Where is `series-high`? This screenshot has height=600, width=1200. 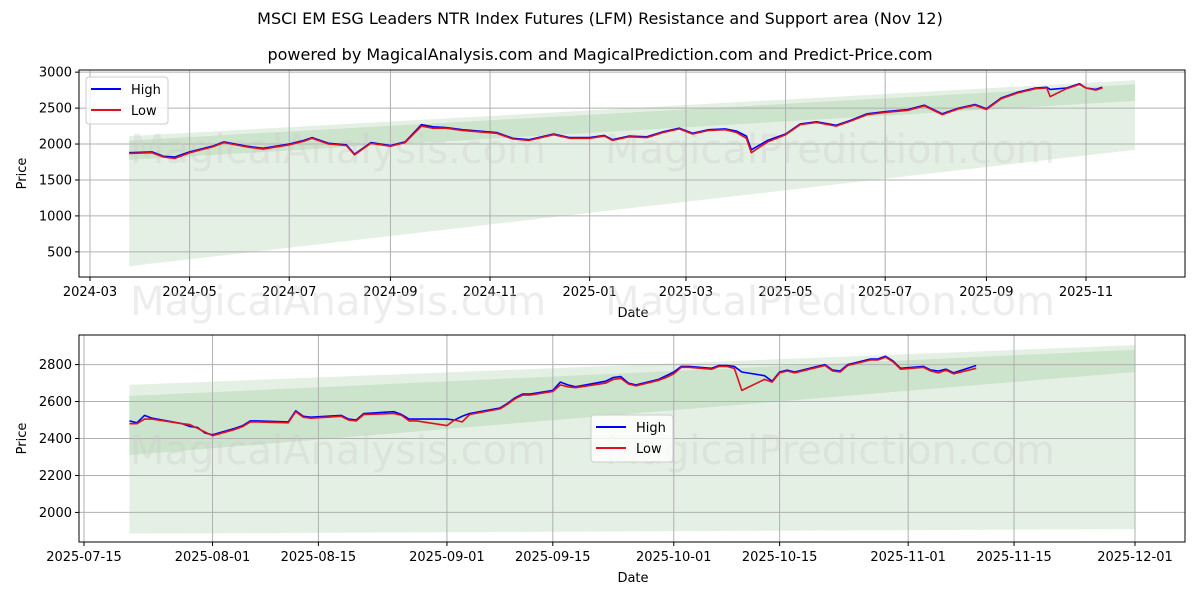
series-high is located at coordinates (553, 395).